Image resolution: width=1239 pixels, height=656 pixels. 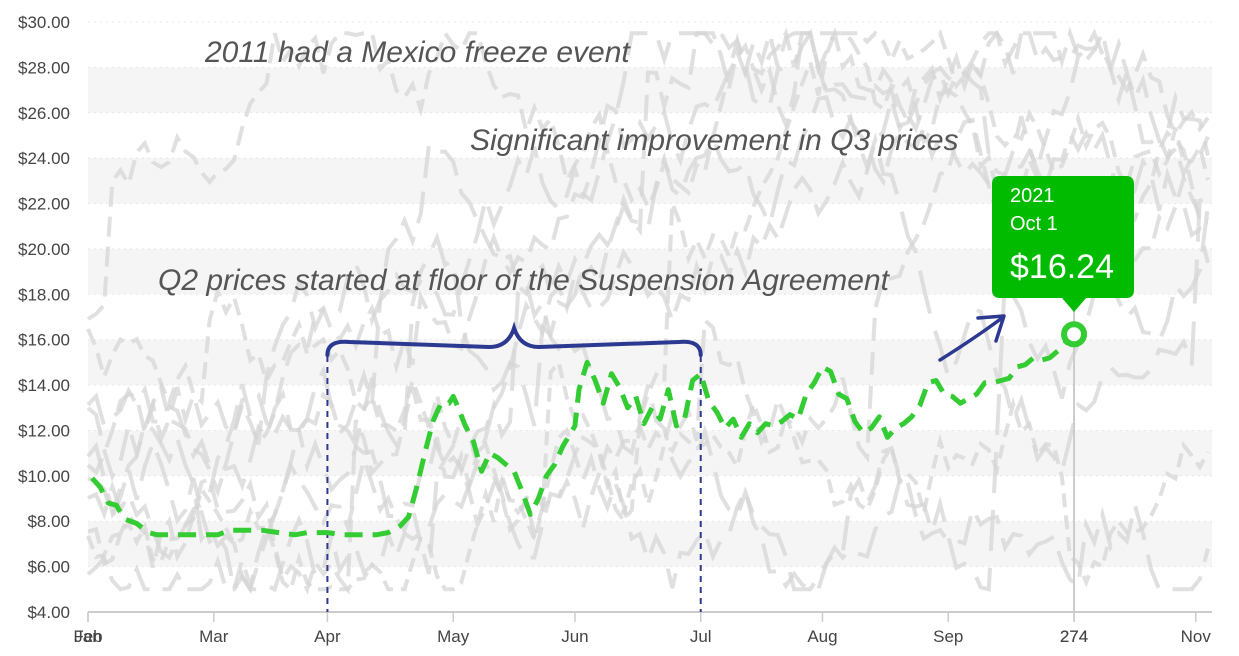 I want to click on y-tick-label: $24.00, so click(x=44, y=158).